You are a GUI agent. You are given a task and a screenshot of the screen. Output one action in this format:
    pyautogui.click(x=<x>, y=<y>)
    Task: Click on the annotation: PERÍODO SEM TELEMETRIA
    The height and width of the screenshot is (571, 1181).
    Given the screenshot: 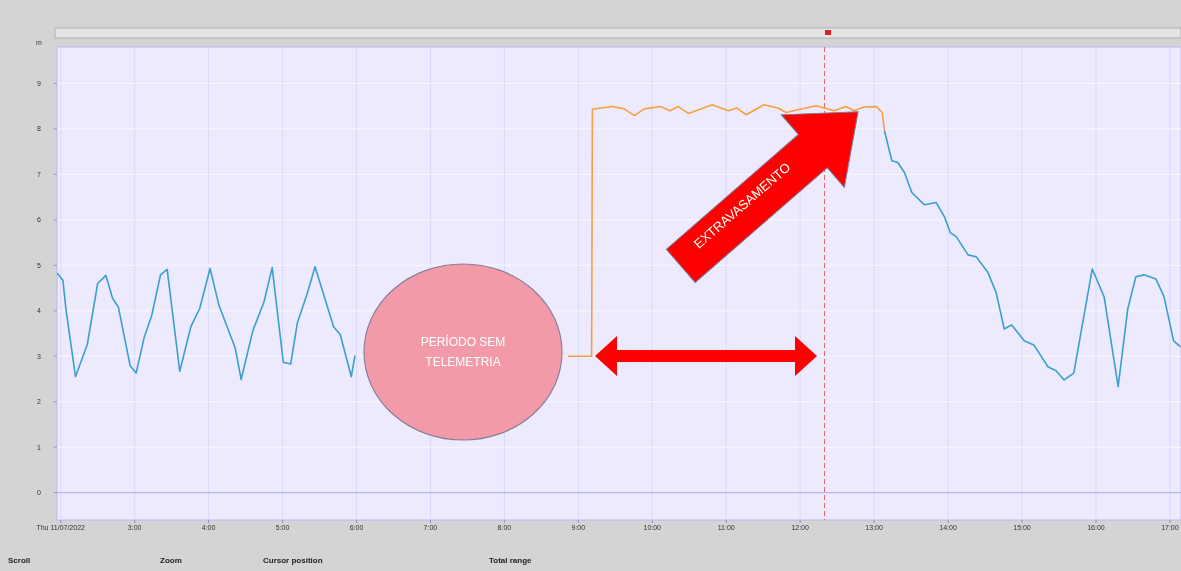 What is the action you would take?
    pyautogui.click(x=463, y=351)
    